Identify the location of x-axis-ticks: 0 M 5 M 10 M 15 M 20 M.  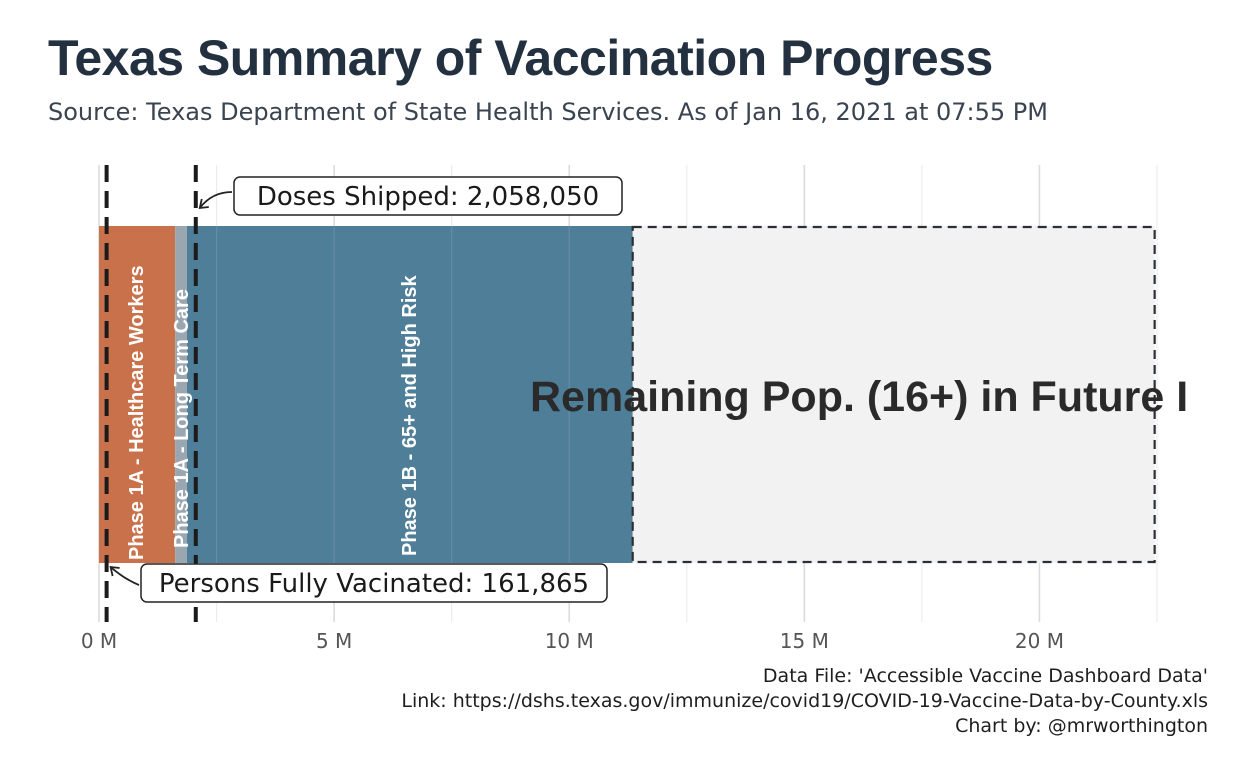
(572, 641).